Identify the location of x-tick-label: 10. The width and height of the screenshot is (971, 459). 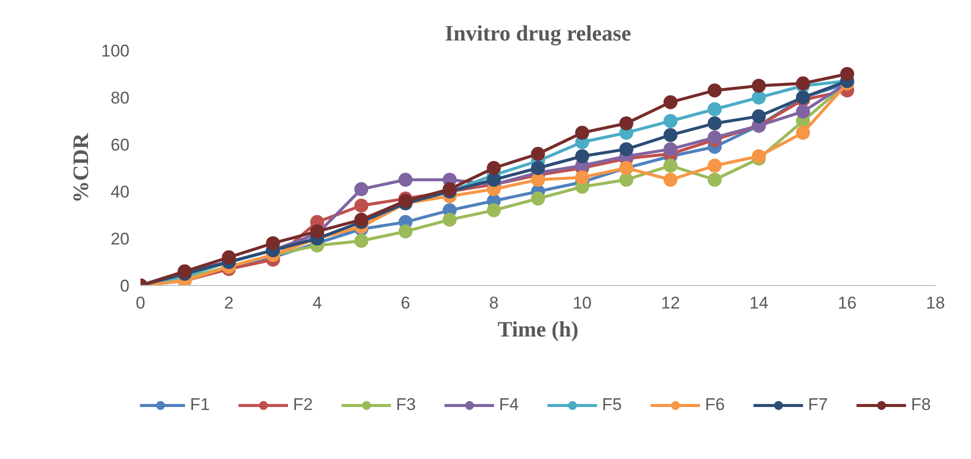
(582, 303).